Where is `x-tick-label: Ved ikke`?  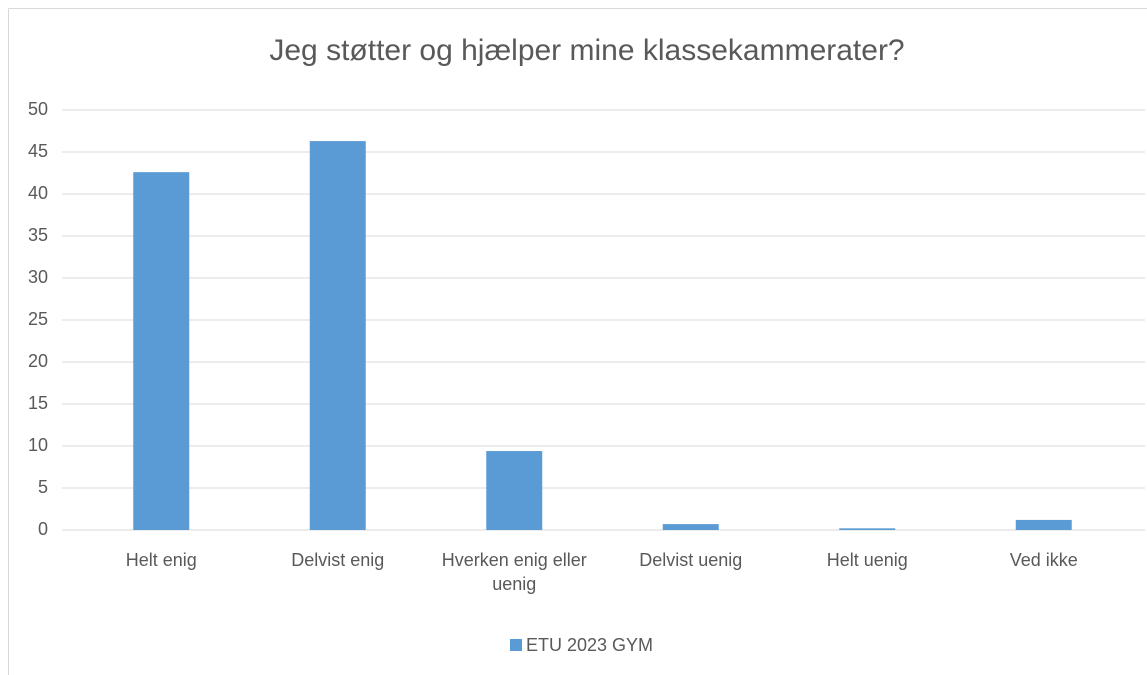 x-tick-label: Ved ikke is located at coordinates (1043, 560).